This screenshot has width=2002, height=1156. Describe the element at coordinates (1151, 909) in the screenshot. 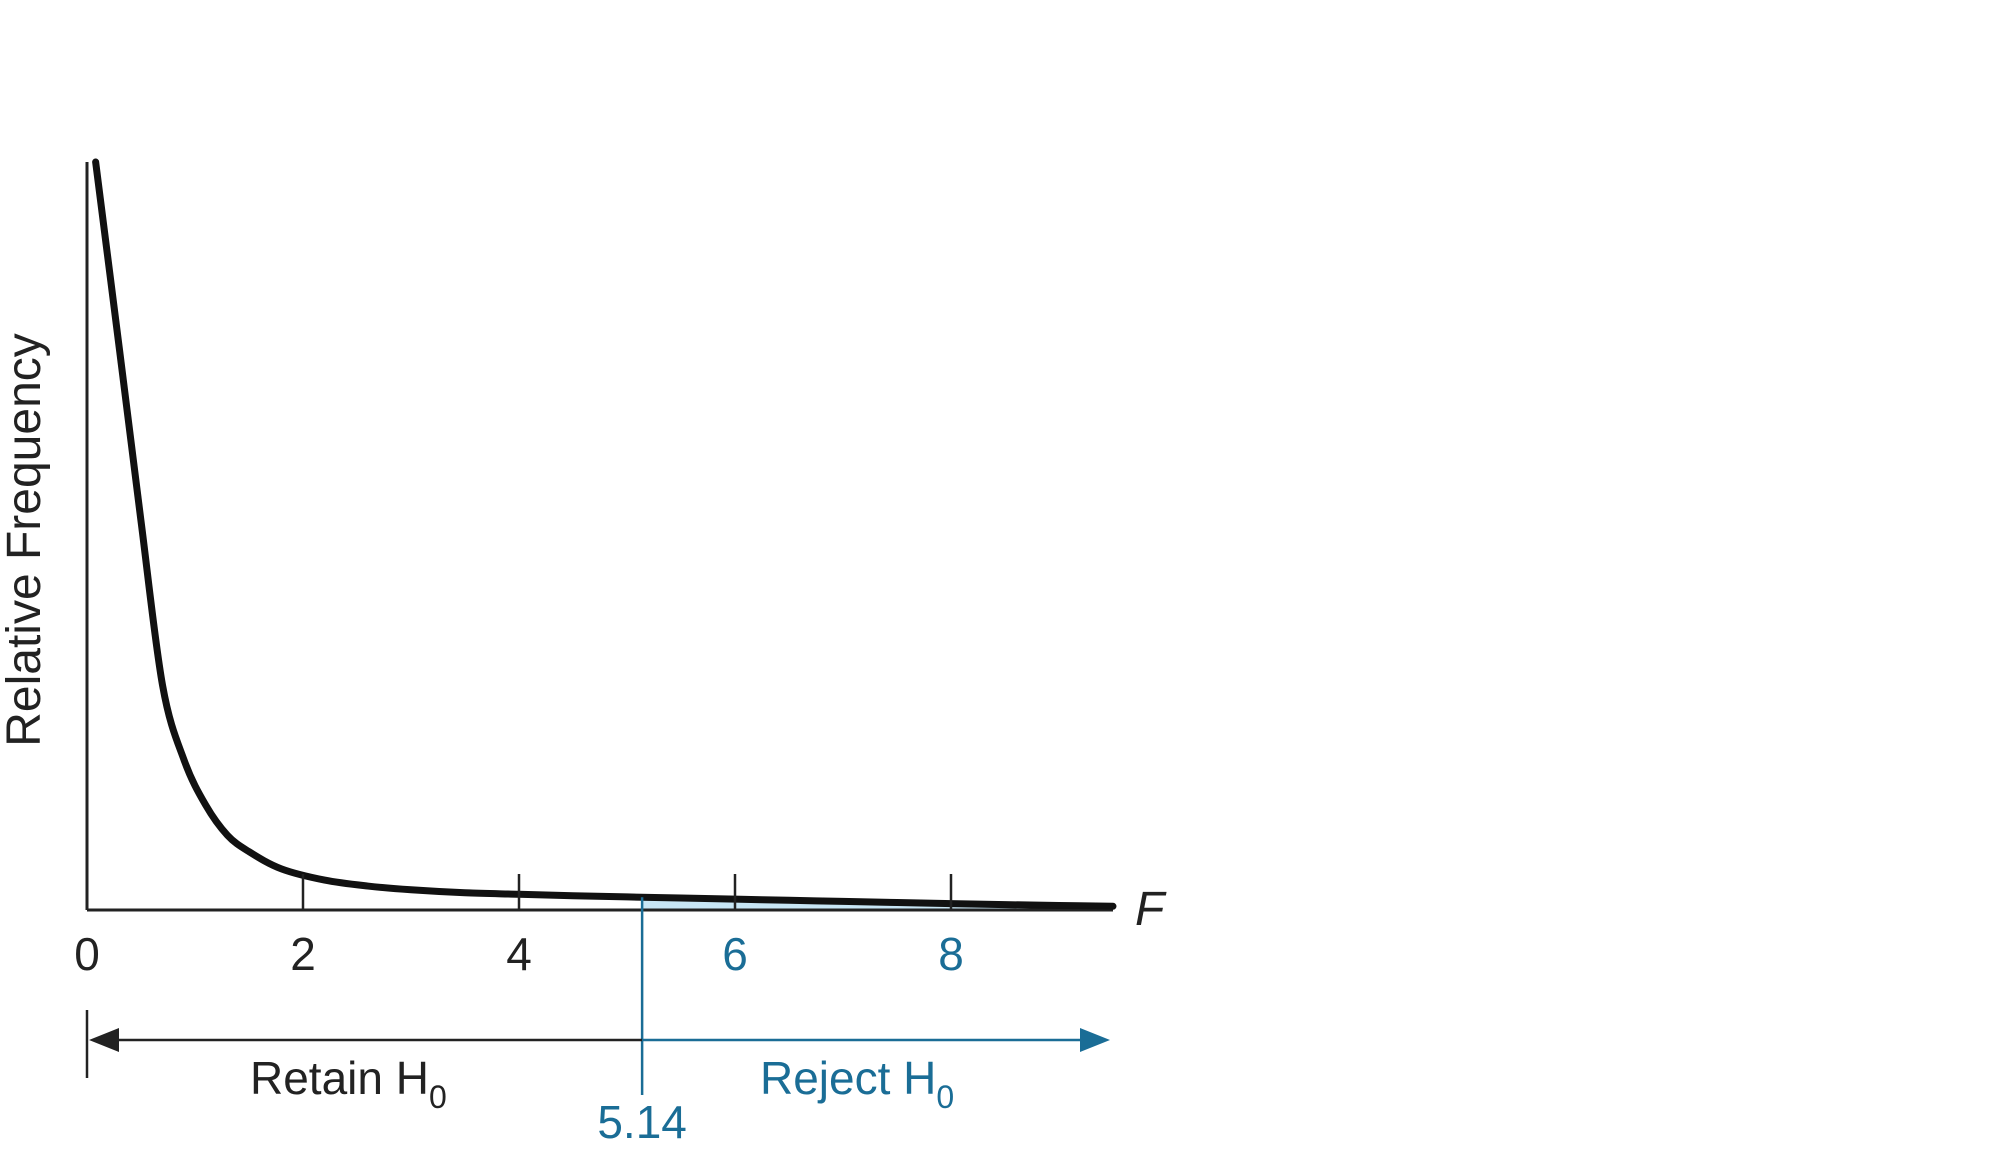

I see `x-axis-title: F` at that location.